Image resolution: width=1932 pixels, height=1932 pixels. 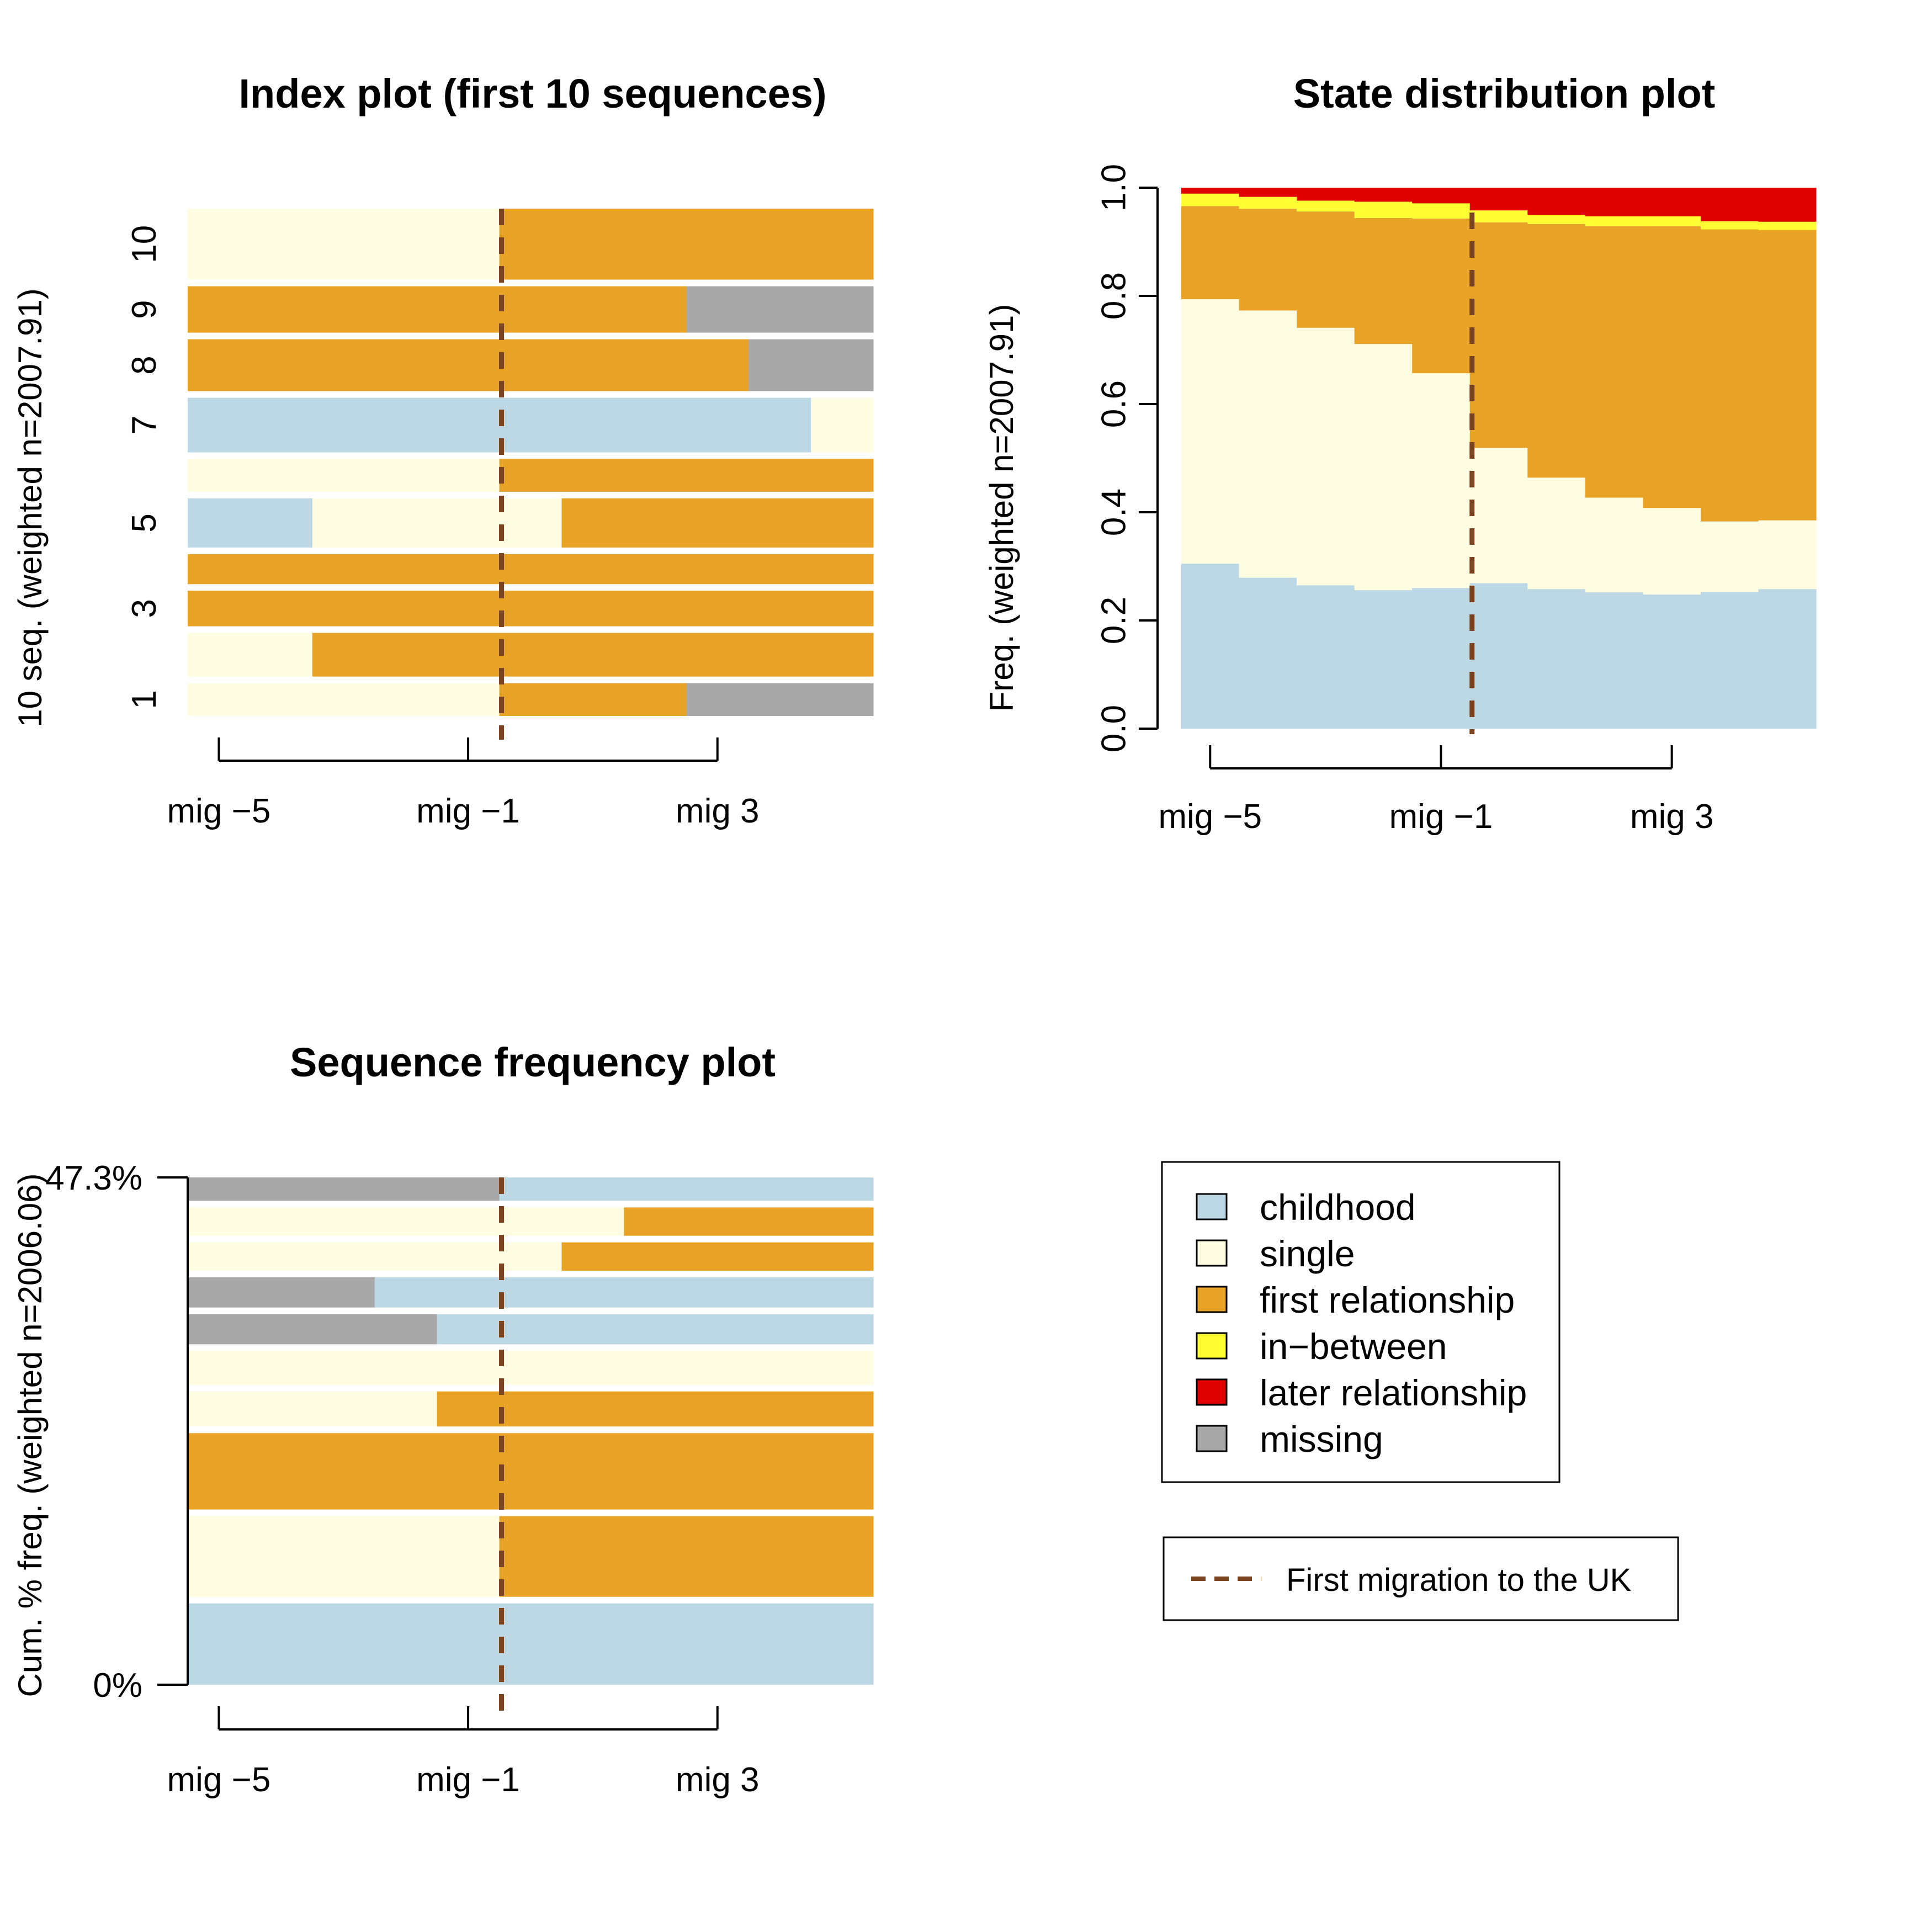 I want to click on state-dist-period-2-childhood, so click(x=1268, y=653).